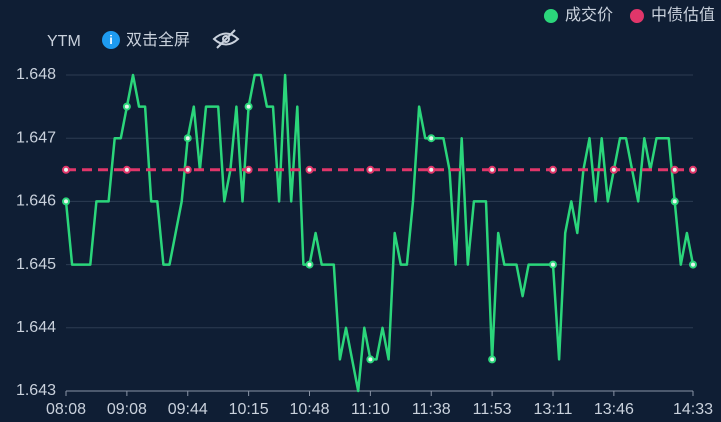 The height and width of the screenshot is (422, 721). Describe the element at coordinates (226, 39) in the screenshot. I see `hide-icon` at that location.